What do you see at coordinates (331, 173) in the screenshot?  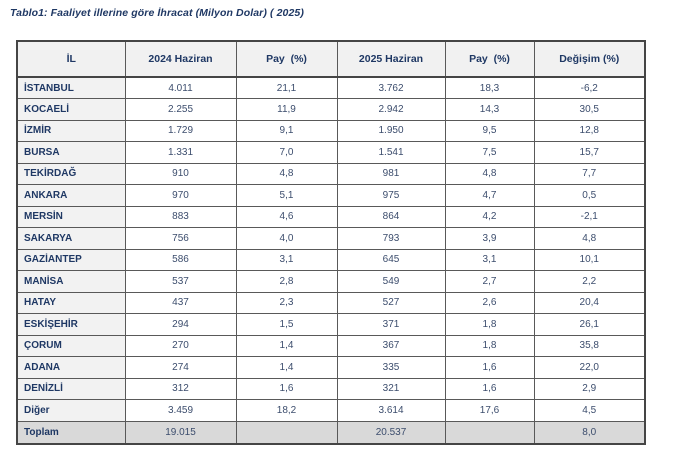 I see `table-row: TEKİRDAĞ 910 4,8 981 4,8 7,7` at bounding box center [331, 173].